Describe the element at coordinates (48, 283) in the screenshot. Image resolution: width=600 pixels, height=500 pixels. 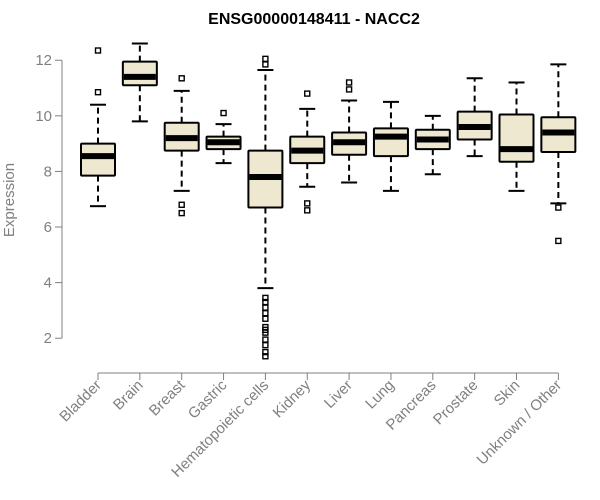
I see `y-tick-label: 4` at that location.